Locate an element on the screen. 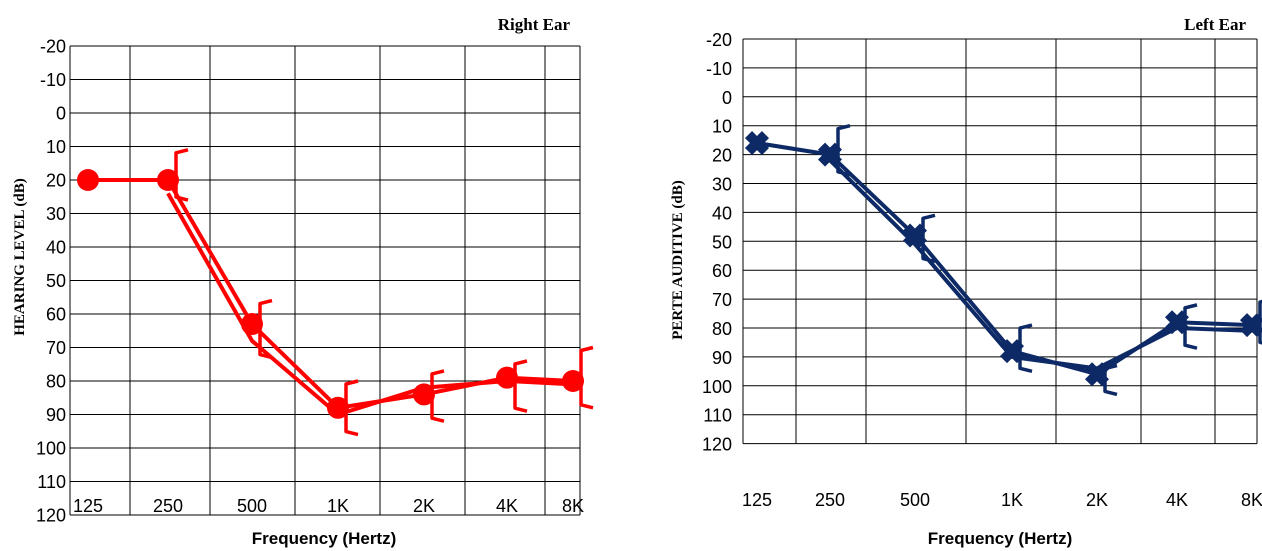  chart-title: Right Ear is located at coordinates (534, 24).